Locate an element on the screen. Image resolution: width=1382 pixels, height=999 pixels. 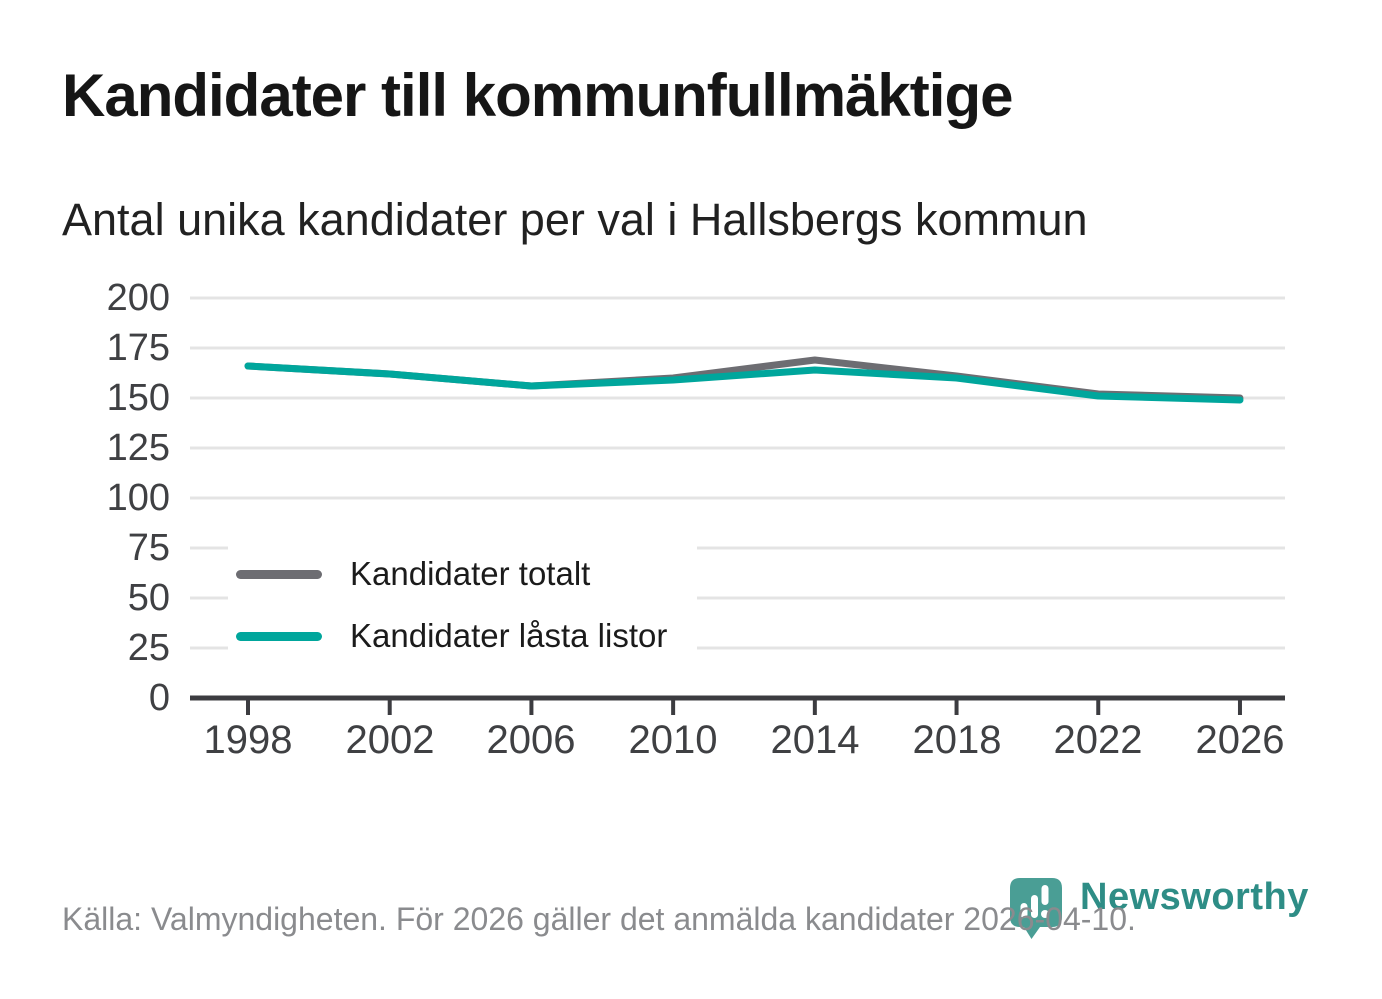
x-axis-label: 1998 is located at coordinates (248, 740).